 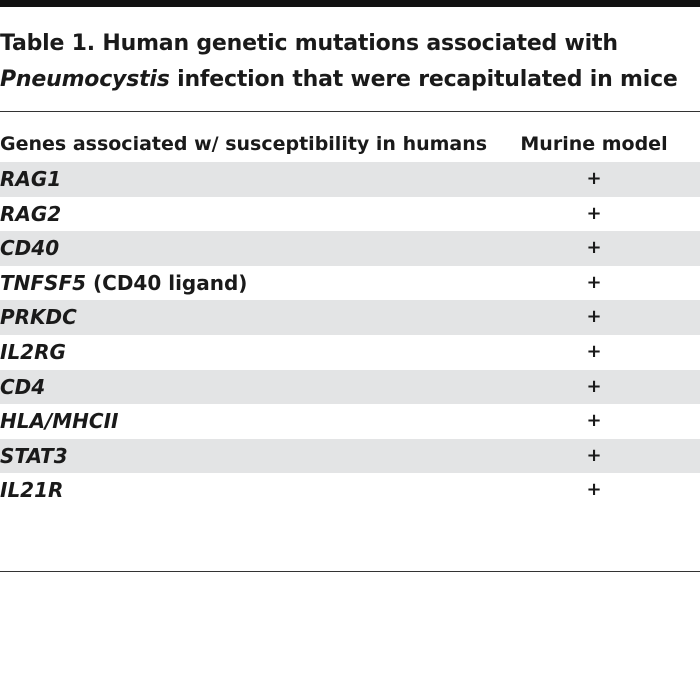 I want to click on gene-note: (CD40 ligand), so click(x=167, y=282).